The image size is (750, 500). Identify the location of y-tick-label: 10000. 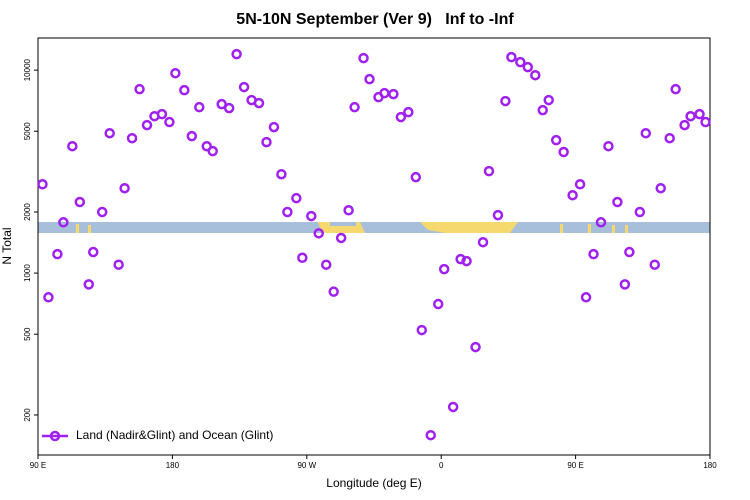
(27, 69).